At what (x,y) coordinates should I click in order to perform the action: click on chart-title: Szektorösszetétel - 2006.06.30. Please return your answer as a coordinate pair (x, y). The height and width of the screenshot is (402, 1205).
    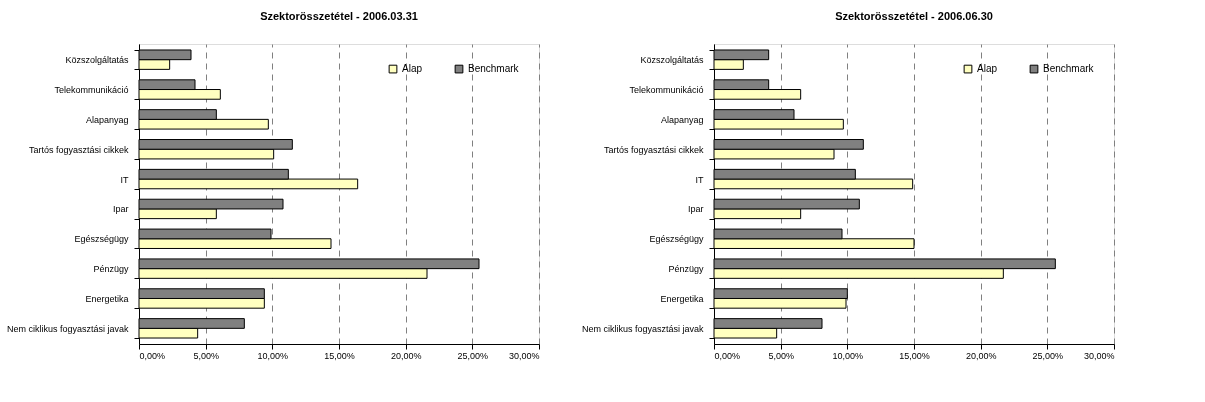
    Looking at the image, I should click on (914, 16).